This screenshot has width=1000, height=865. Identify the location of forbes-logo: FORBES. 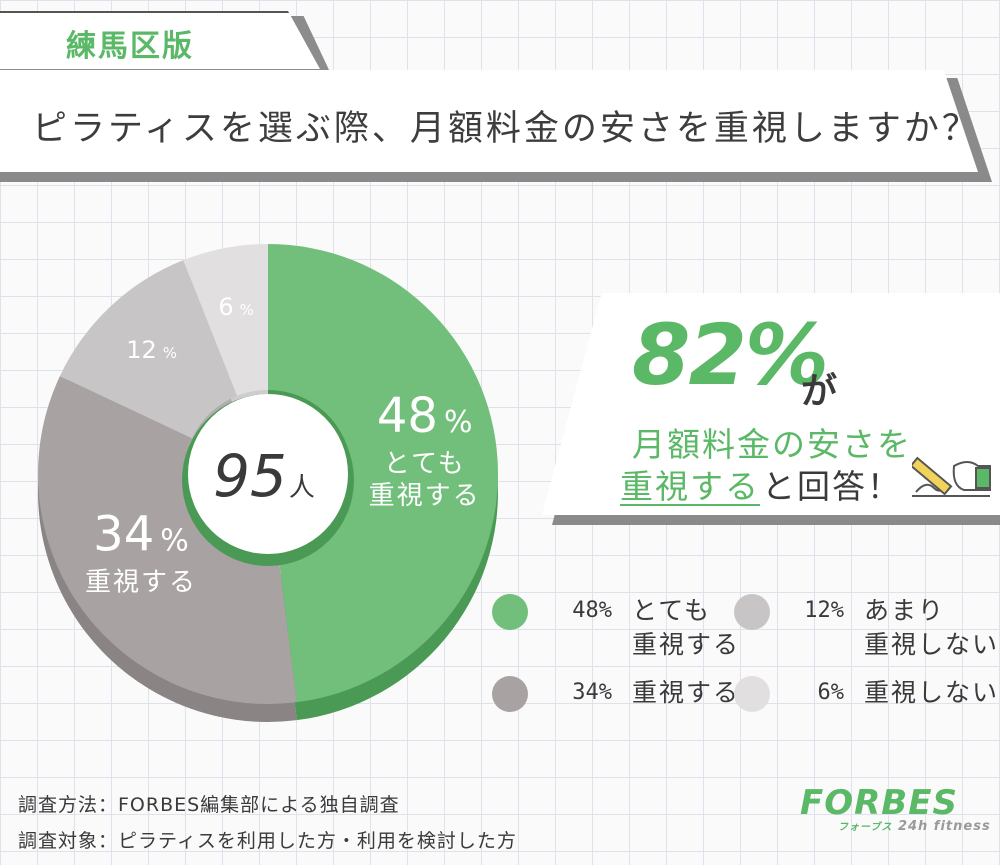
(879, 803).